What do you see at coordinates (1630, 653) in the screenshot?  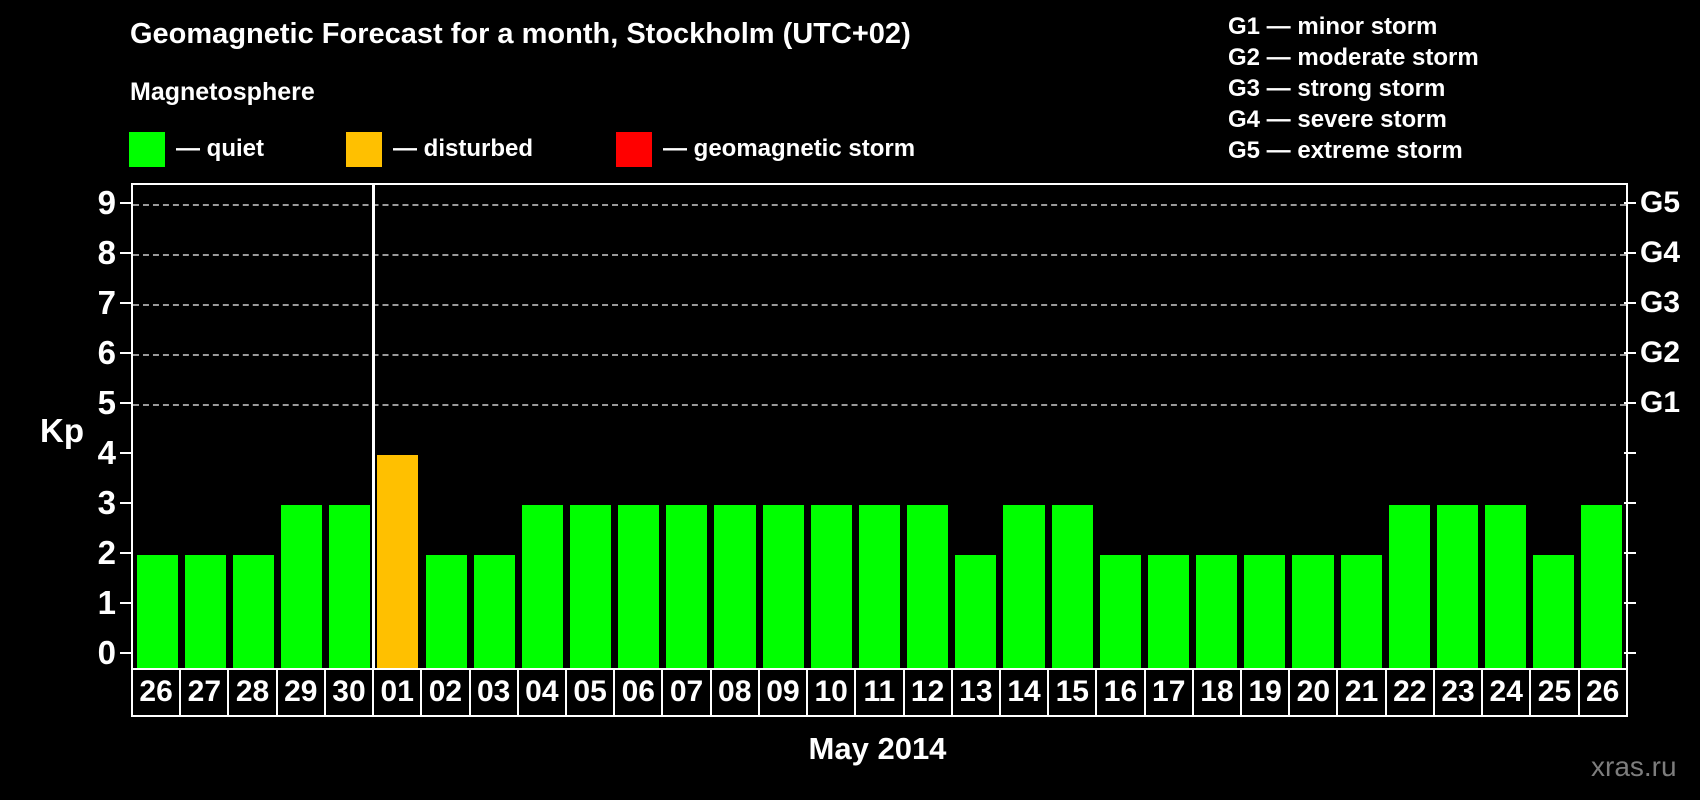 I see `right-tick-kp0` at bounding box center [1630, 653].